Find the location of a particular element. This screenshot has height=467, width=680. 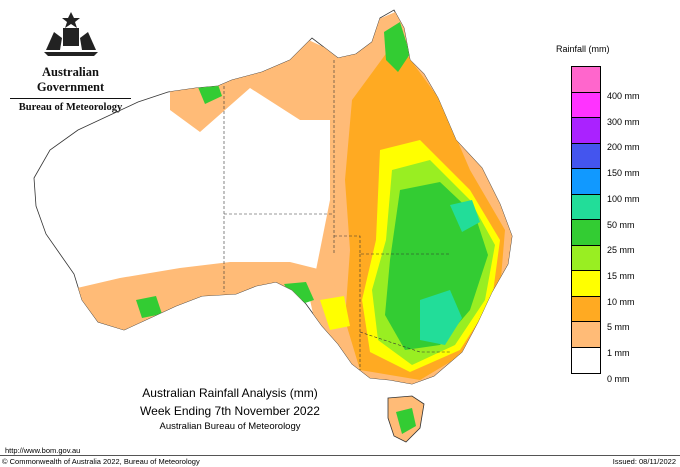

legend-label: 0 mm is located at coordinates (618, 378).